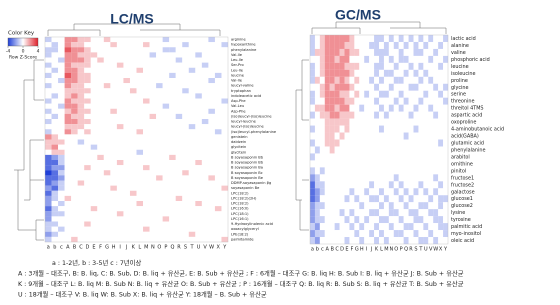  I want to click on column-label: W, so click(435, 250).